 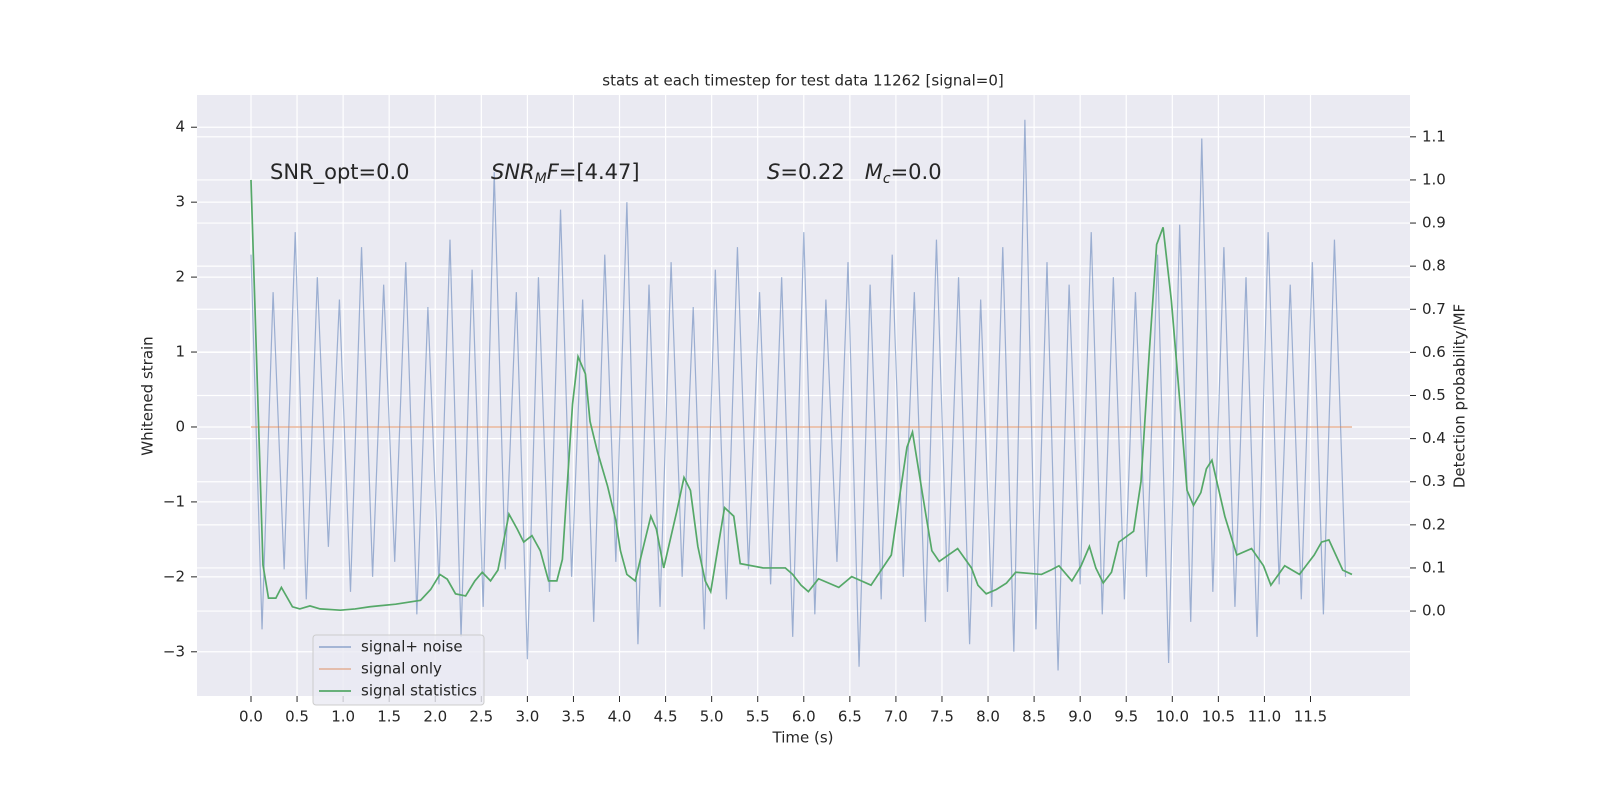 What do you see at coordinates (412, 647) in the screenshot?
I see `legend-label: signal+ noise` at bounding box center [412, 647].